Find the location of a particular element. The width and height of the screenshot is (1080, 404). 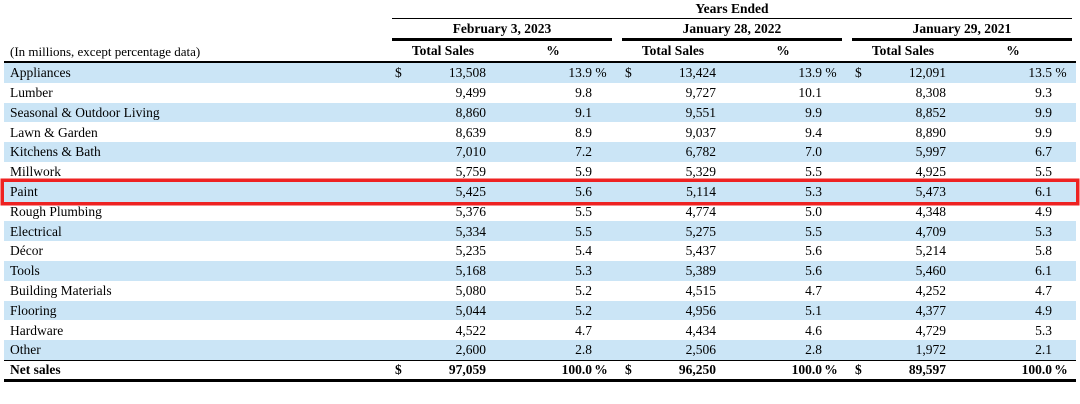

table-row: Paint 5,425 5.6 5,114 5.3 5,473 6.1 is located at coordinates (540, 191).